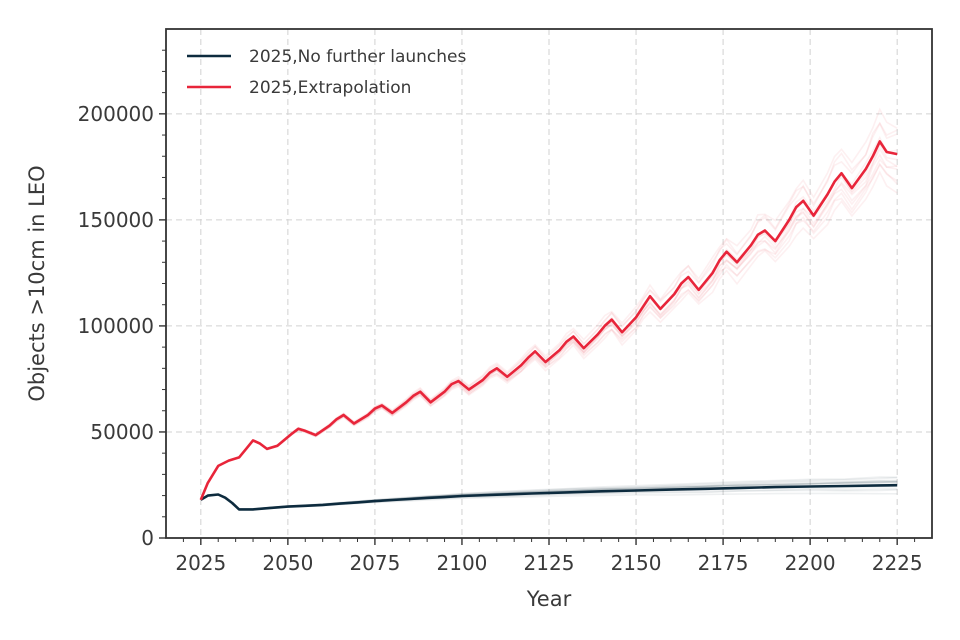 The width and height of the screenshot is (960, 640). What do you see at coordinates (122, 432) in the screenshot?
I see `y-tick-label: 50000` at bounding box center [122, 432].